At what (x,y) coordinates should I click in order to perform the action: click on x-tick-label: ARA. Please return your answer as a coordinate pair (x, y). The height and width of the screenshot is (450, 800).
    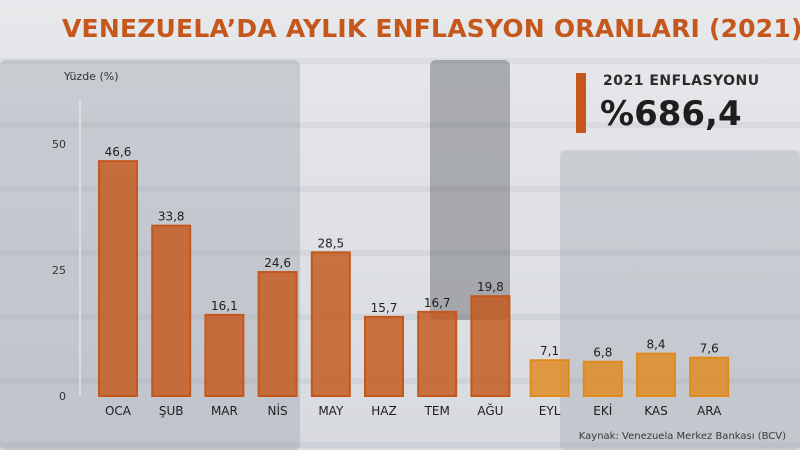
    Looking at the image, I should click on (709, 411).